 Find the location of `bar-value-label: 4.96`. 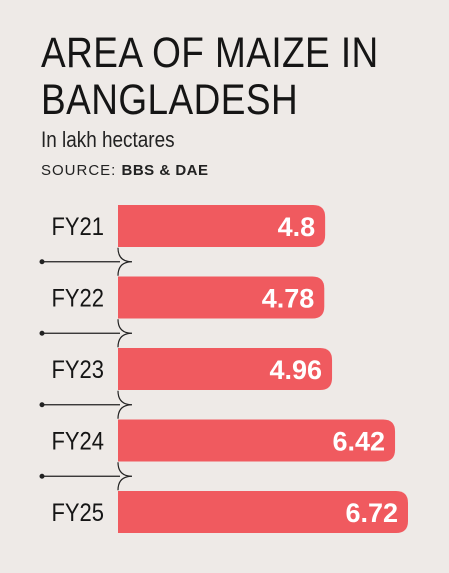

bar-value-label: 4.96 is located at coordinates (295, 370).